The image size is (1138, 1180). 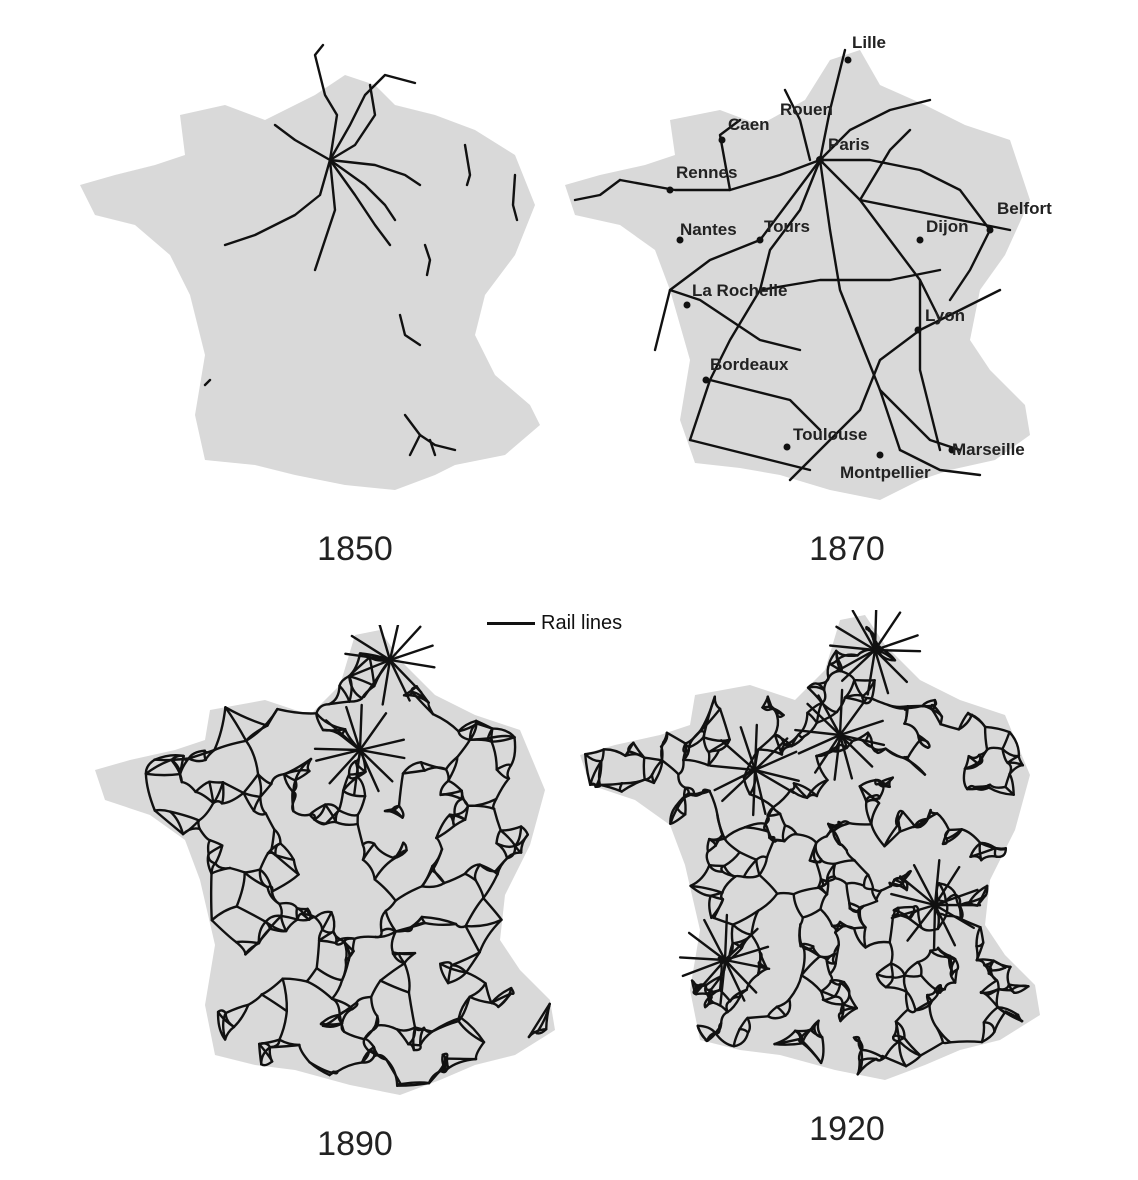 What do you see at coordinates (708, 229) in the screenshot?
I see `city-label-nantes: Nantes` at bounding box center [708, 229].